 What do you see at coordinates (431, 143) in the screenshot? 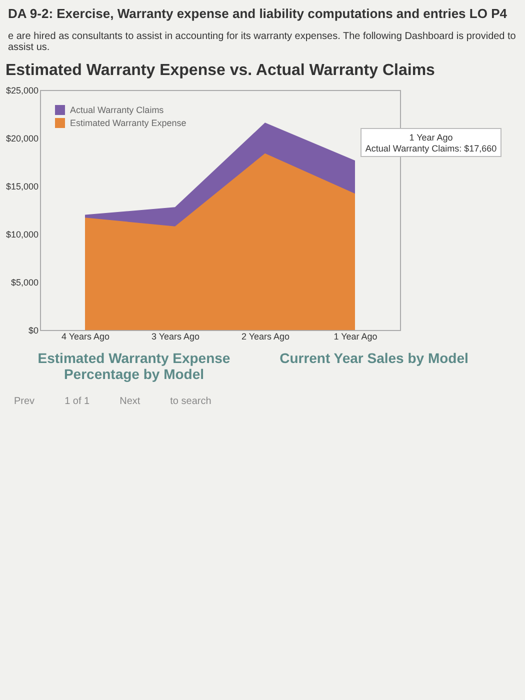
I see `annotation: 1 Year Ago Actual Warranty Claims: $17,660` at bounding box center [431, 143].